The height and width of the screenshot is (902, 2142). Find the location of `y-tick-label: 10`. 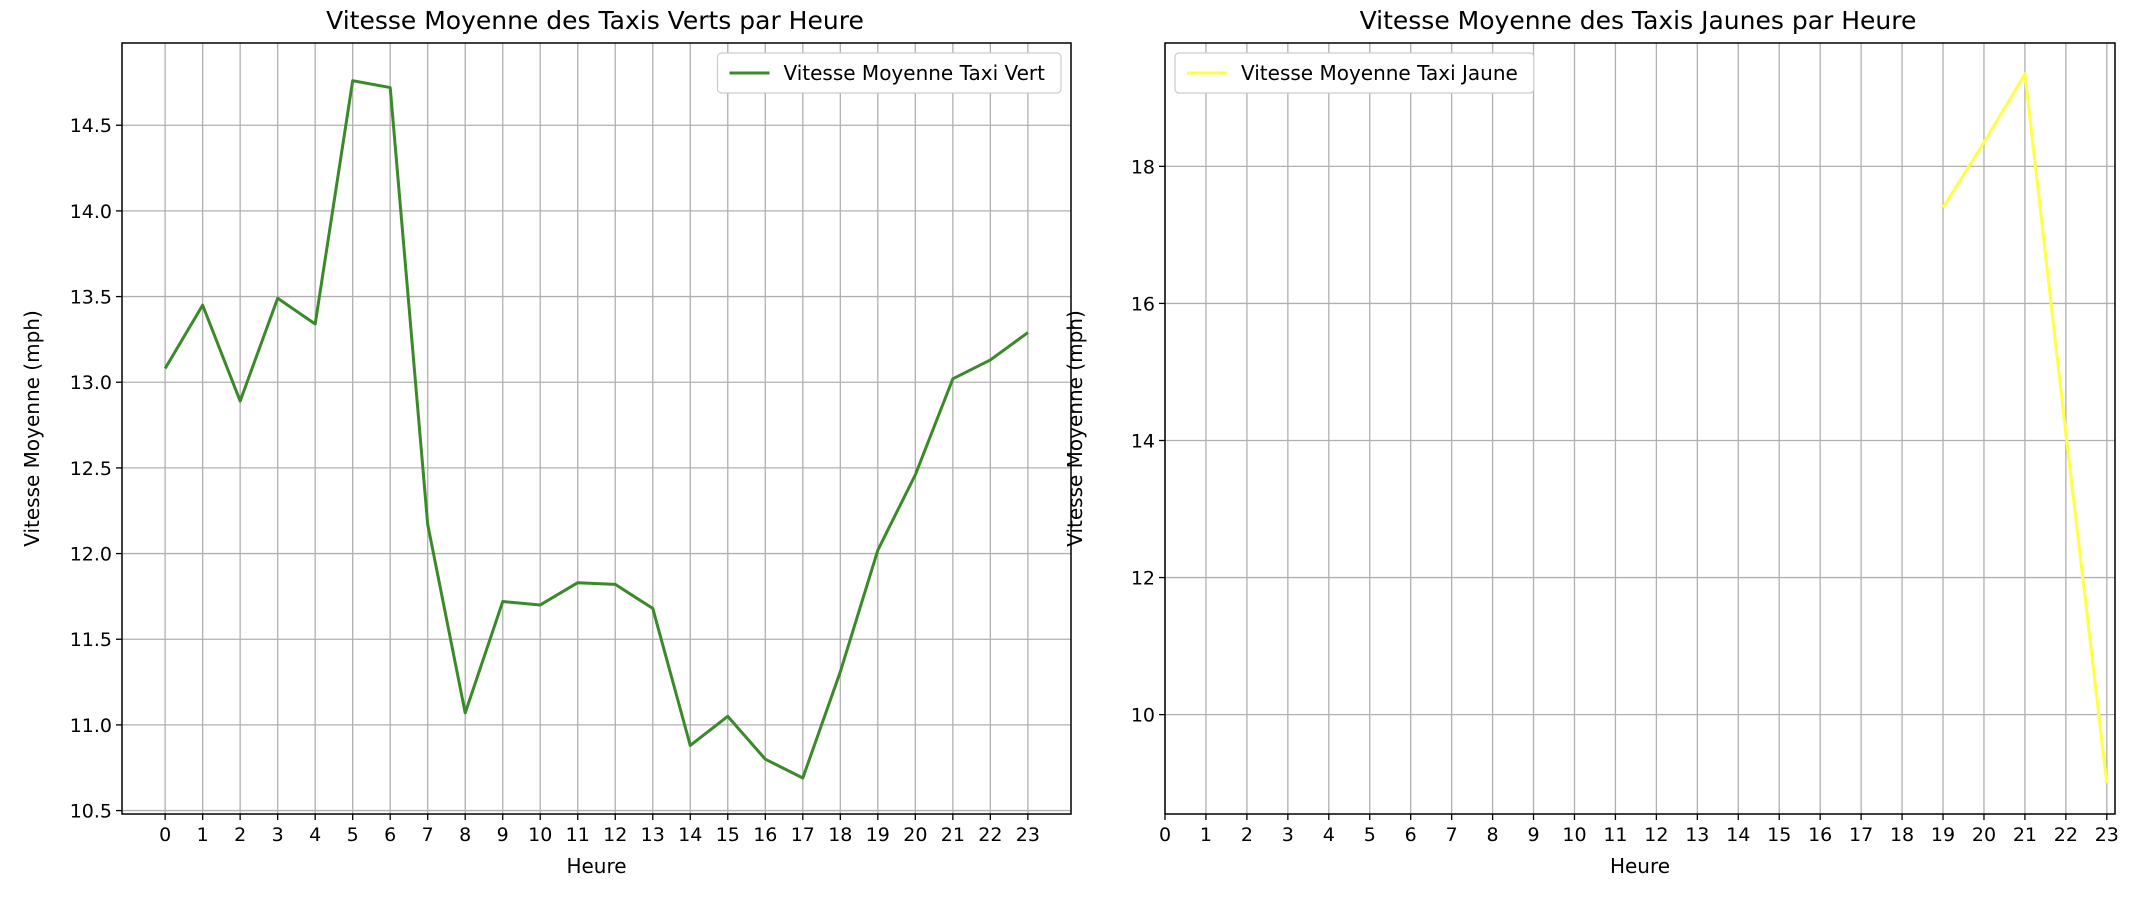

y-tick-label: 10 is located at coordinates (1143, 716).